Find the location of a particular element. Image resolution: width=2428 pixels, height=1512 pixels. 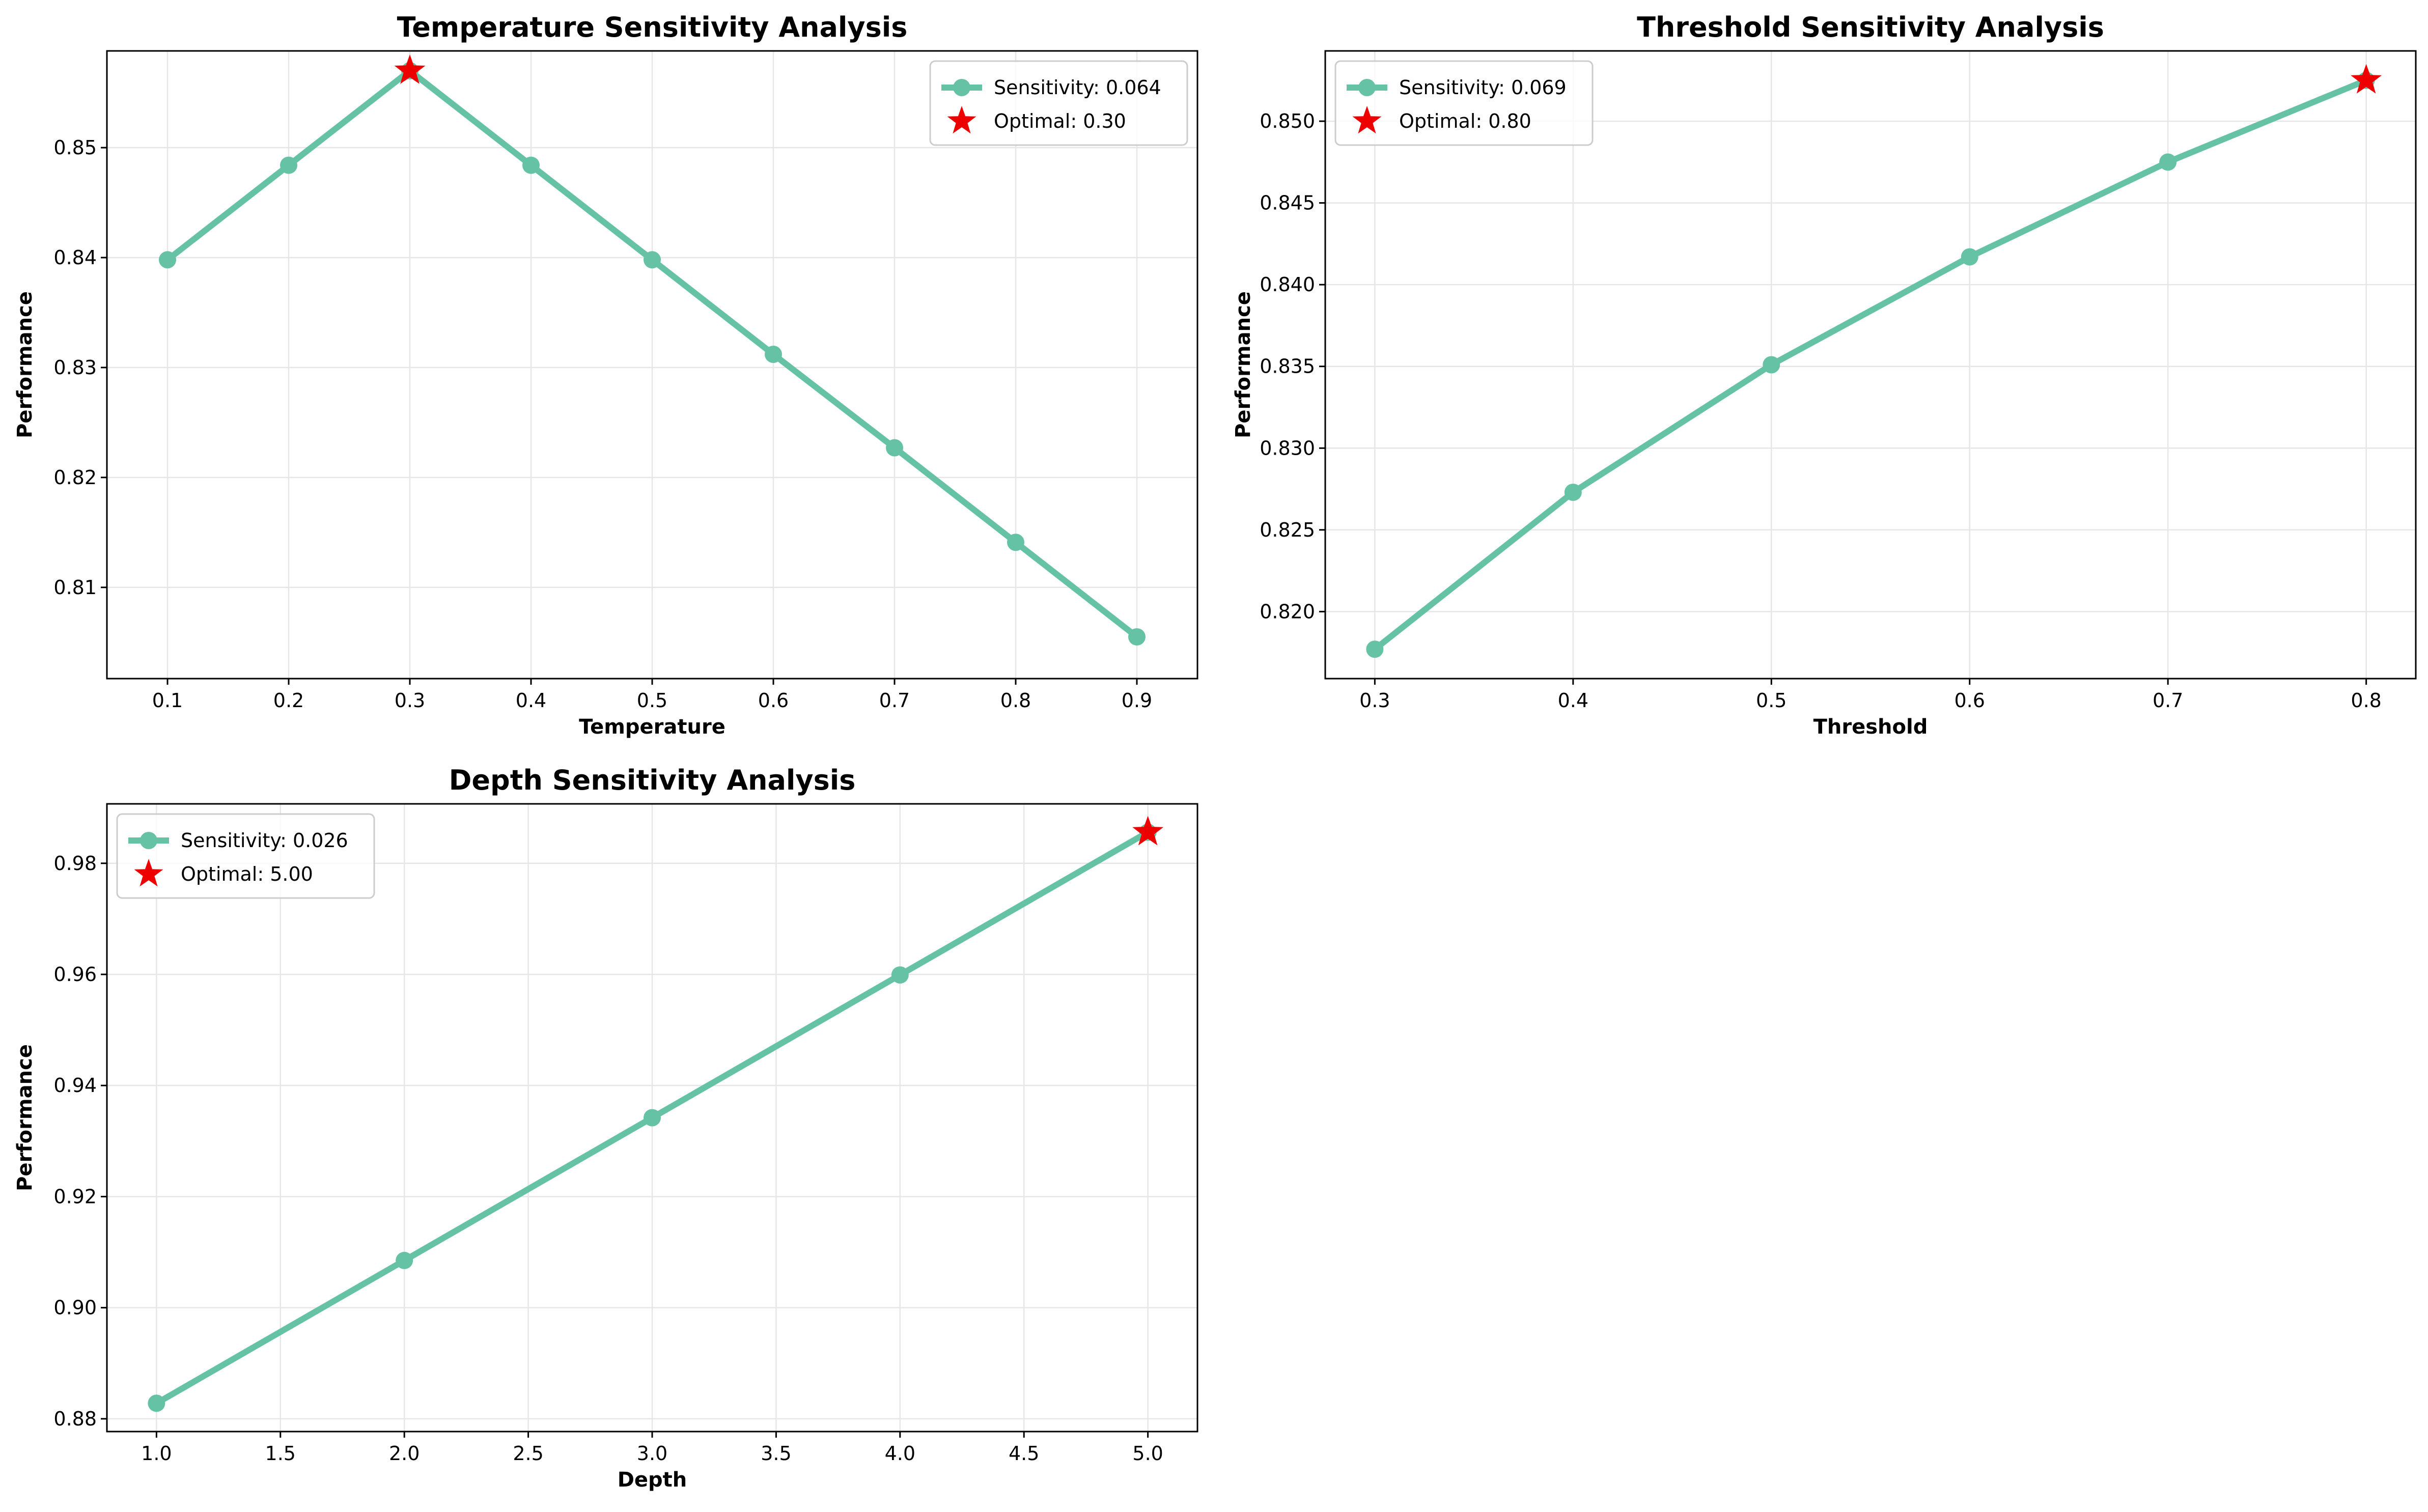

legend-label-optimal: Optimal: 0.30 is located at coordinates (1060, 121).